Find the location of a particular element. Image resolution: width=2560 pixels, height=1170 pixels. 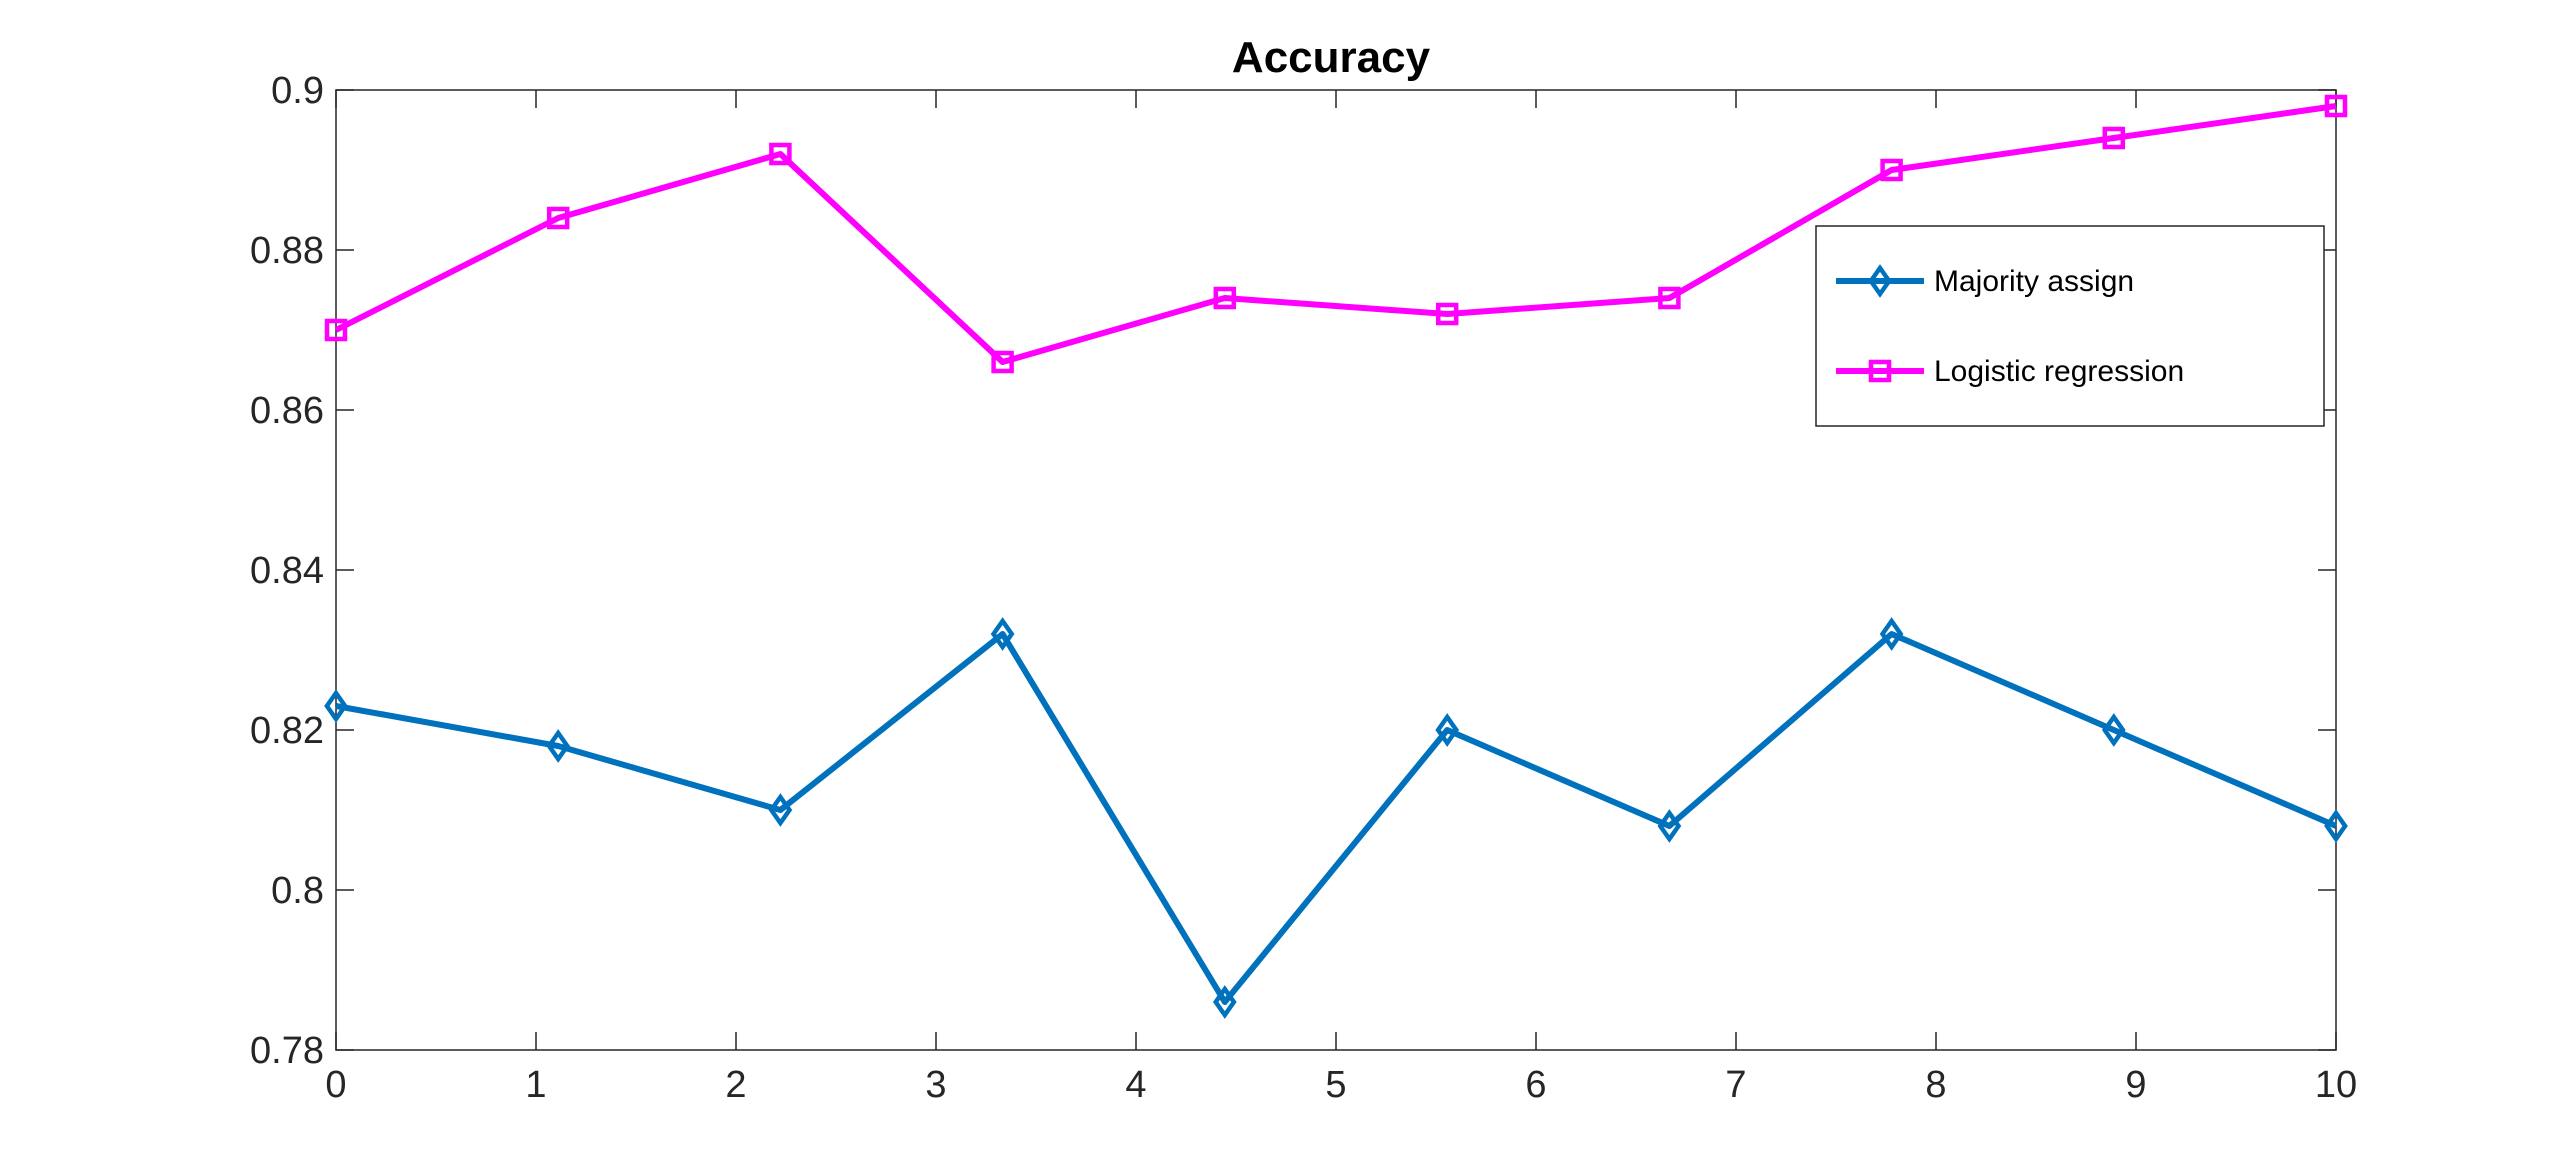

legend-box is located at coordinates (2070, 326).